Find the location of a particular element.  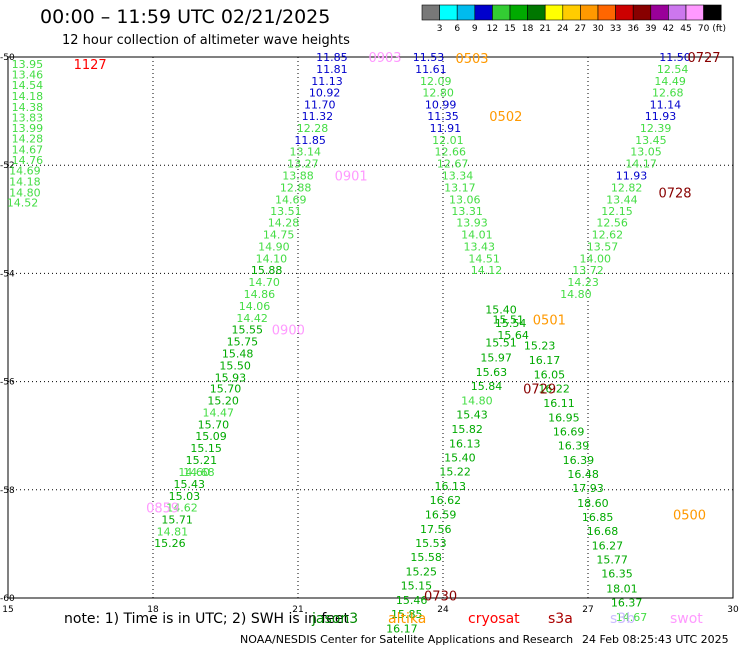

time-annotation: 1127 is located at coordinates (90, 65).